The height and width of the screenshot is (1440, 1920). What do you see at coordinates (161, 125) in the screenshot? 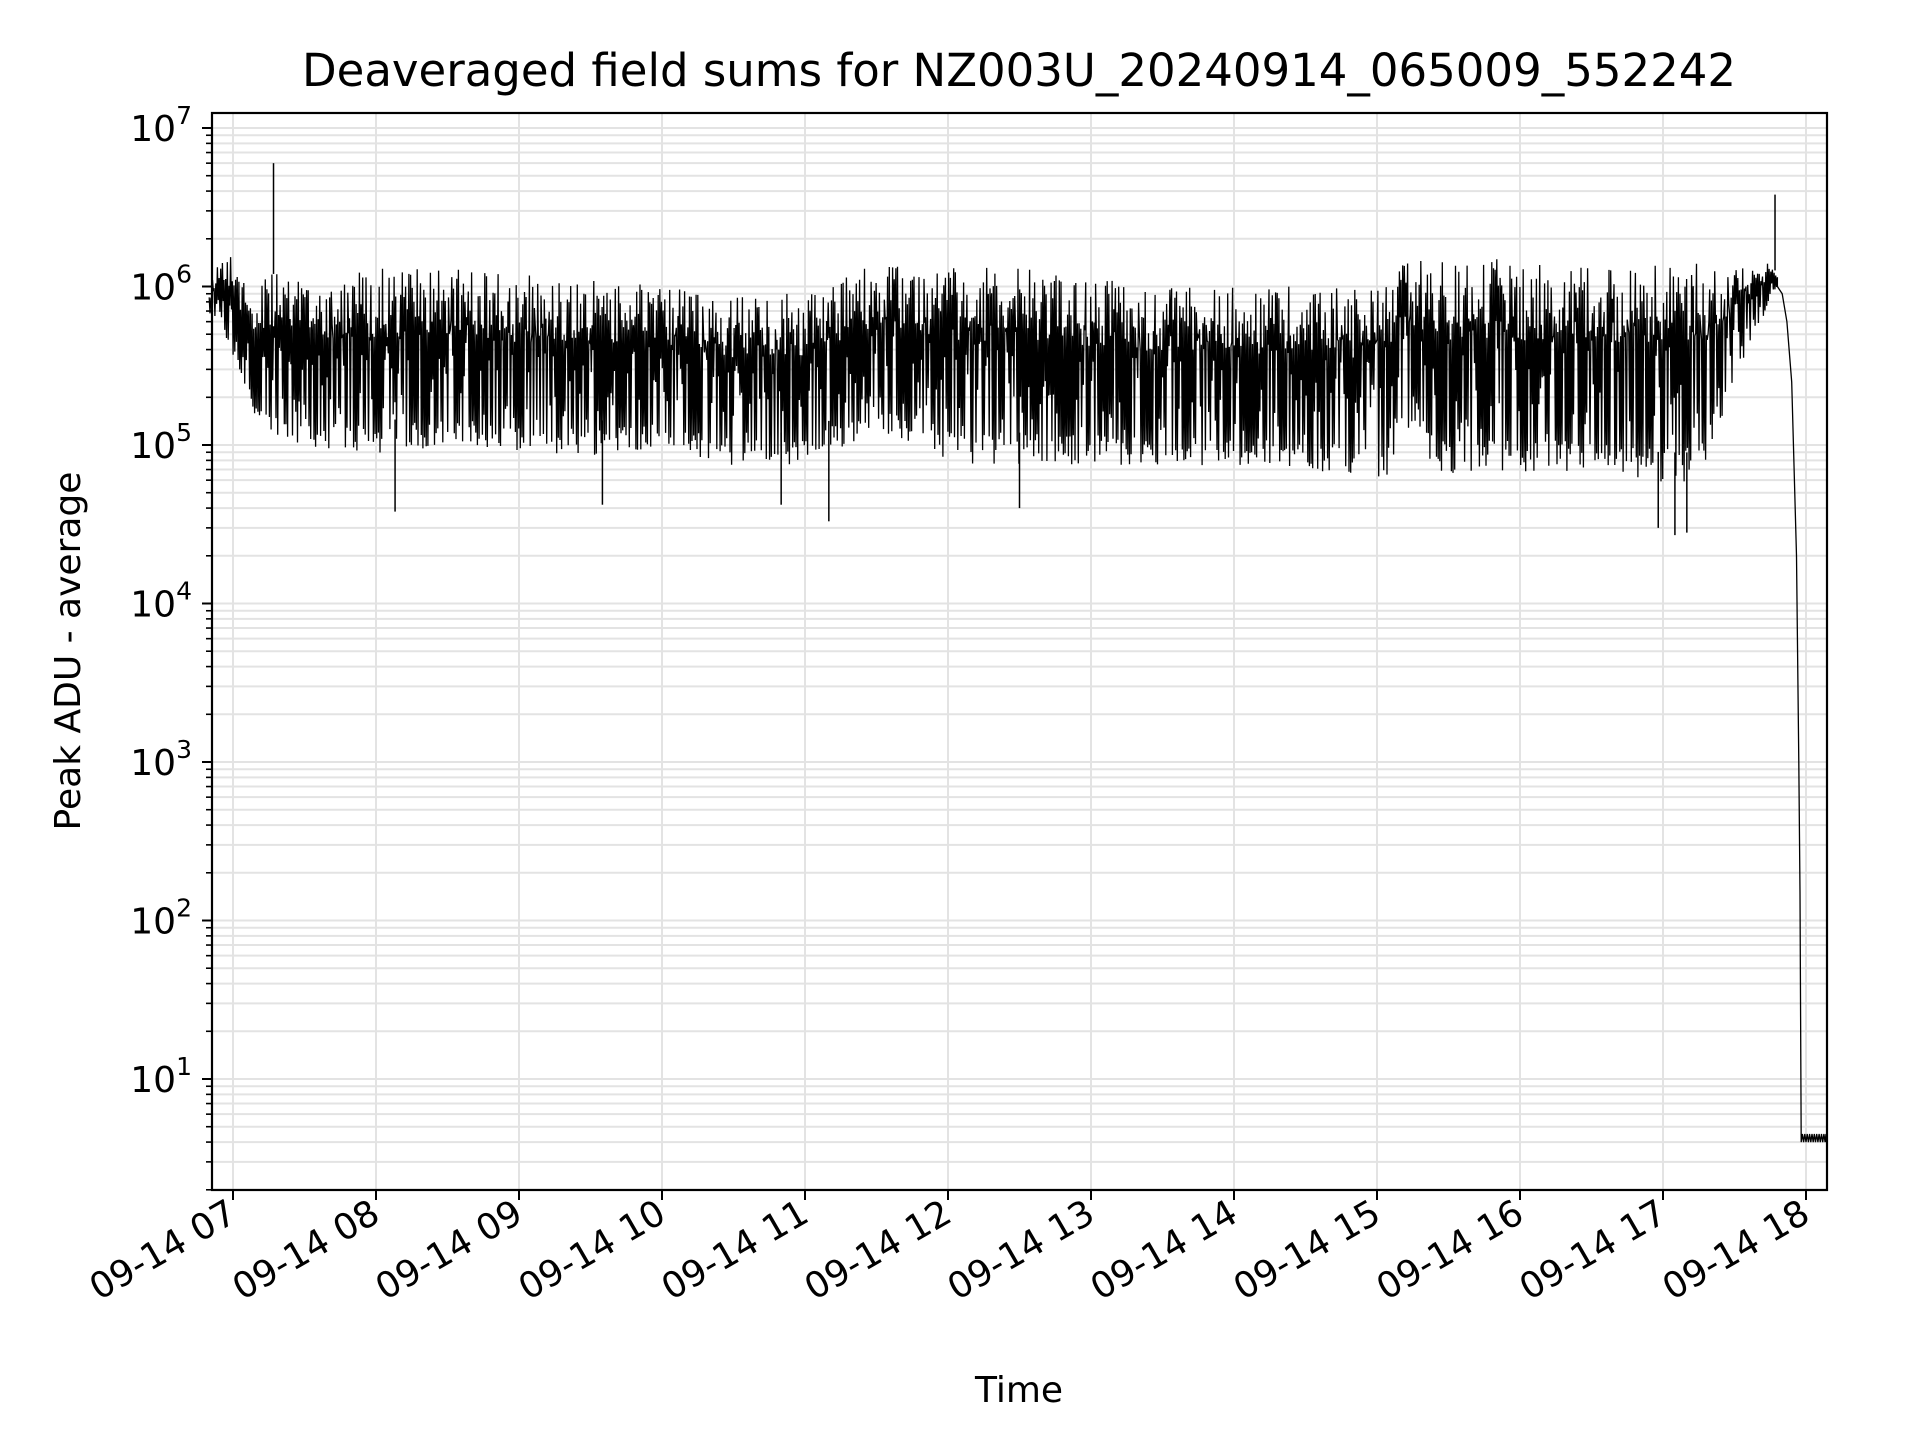
I see `y-tick-label: 10⁷` at bounding box center [161, 125].